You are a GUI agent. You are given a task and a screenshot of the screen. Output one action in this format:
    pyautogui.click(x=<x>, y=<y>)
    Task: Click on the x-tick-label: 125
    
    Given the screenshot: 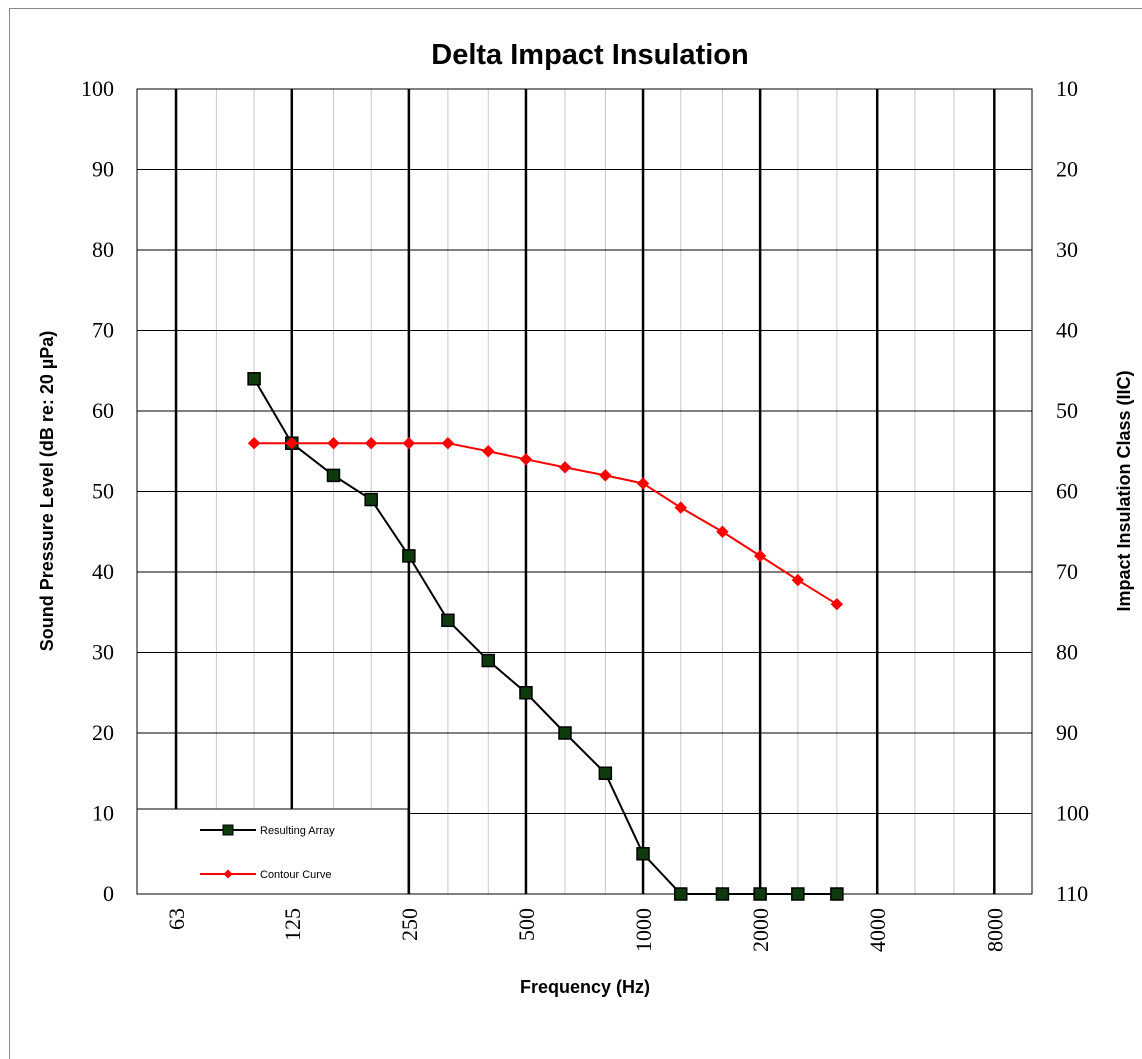 What is the action you would take?
    pyautogui.click(x=292, y=924)
    